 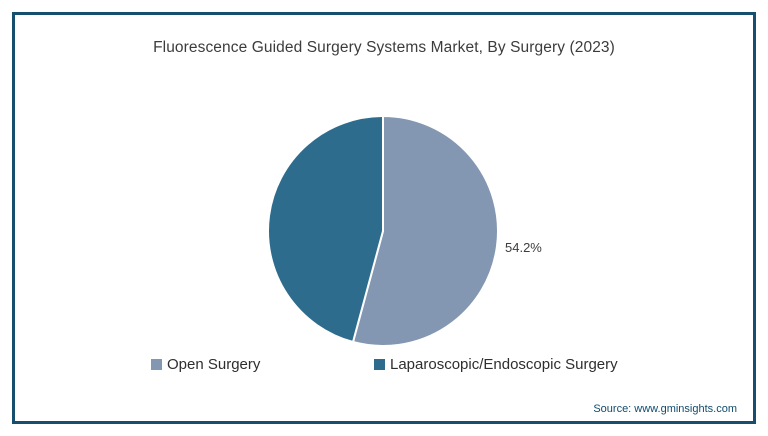 What do you see at coordinates (665, 409) in the screenshot?
I see `source-attribution: Source: www.gminsights.com` at bounding box center [665, 409].